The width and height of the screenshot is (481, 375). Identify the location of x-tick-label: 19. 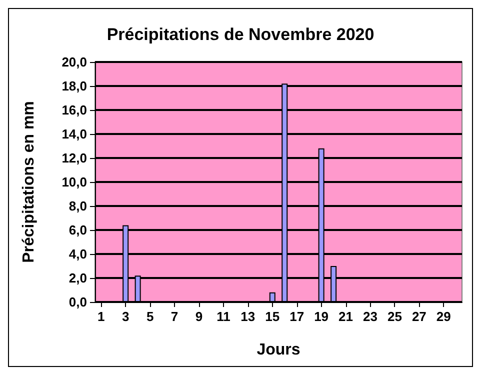
(321, 316).